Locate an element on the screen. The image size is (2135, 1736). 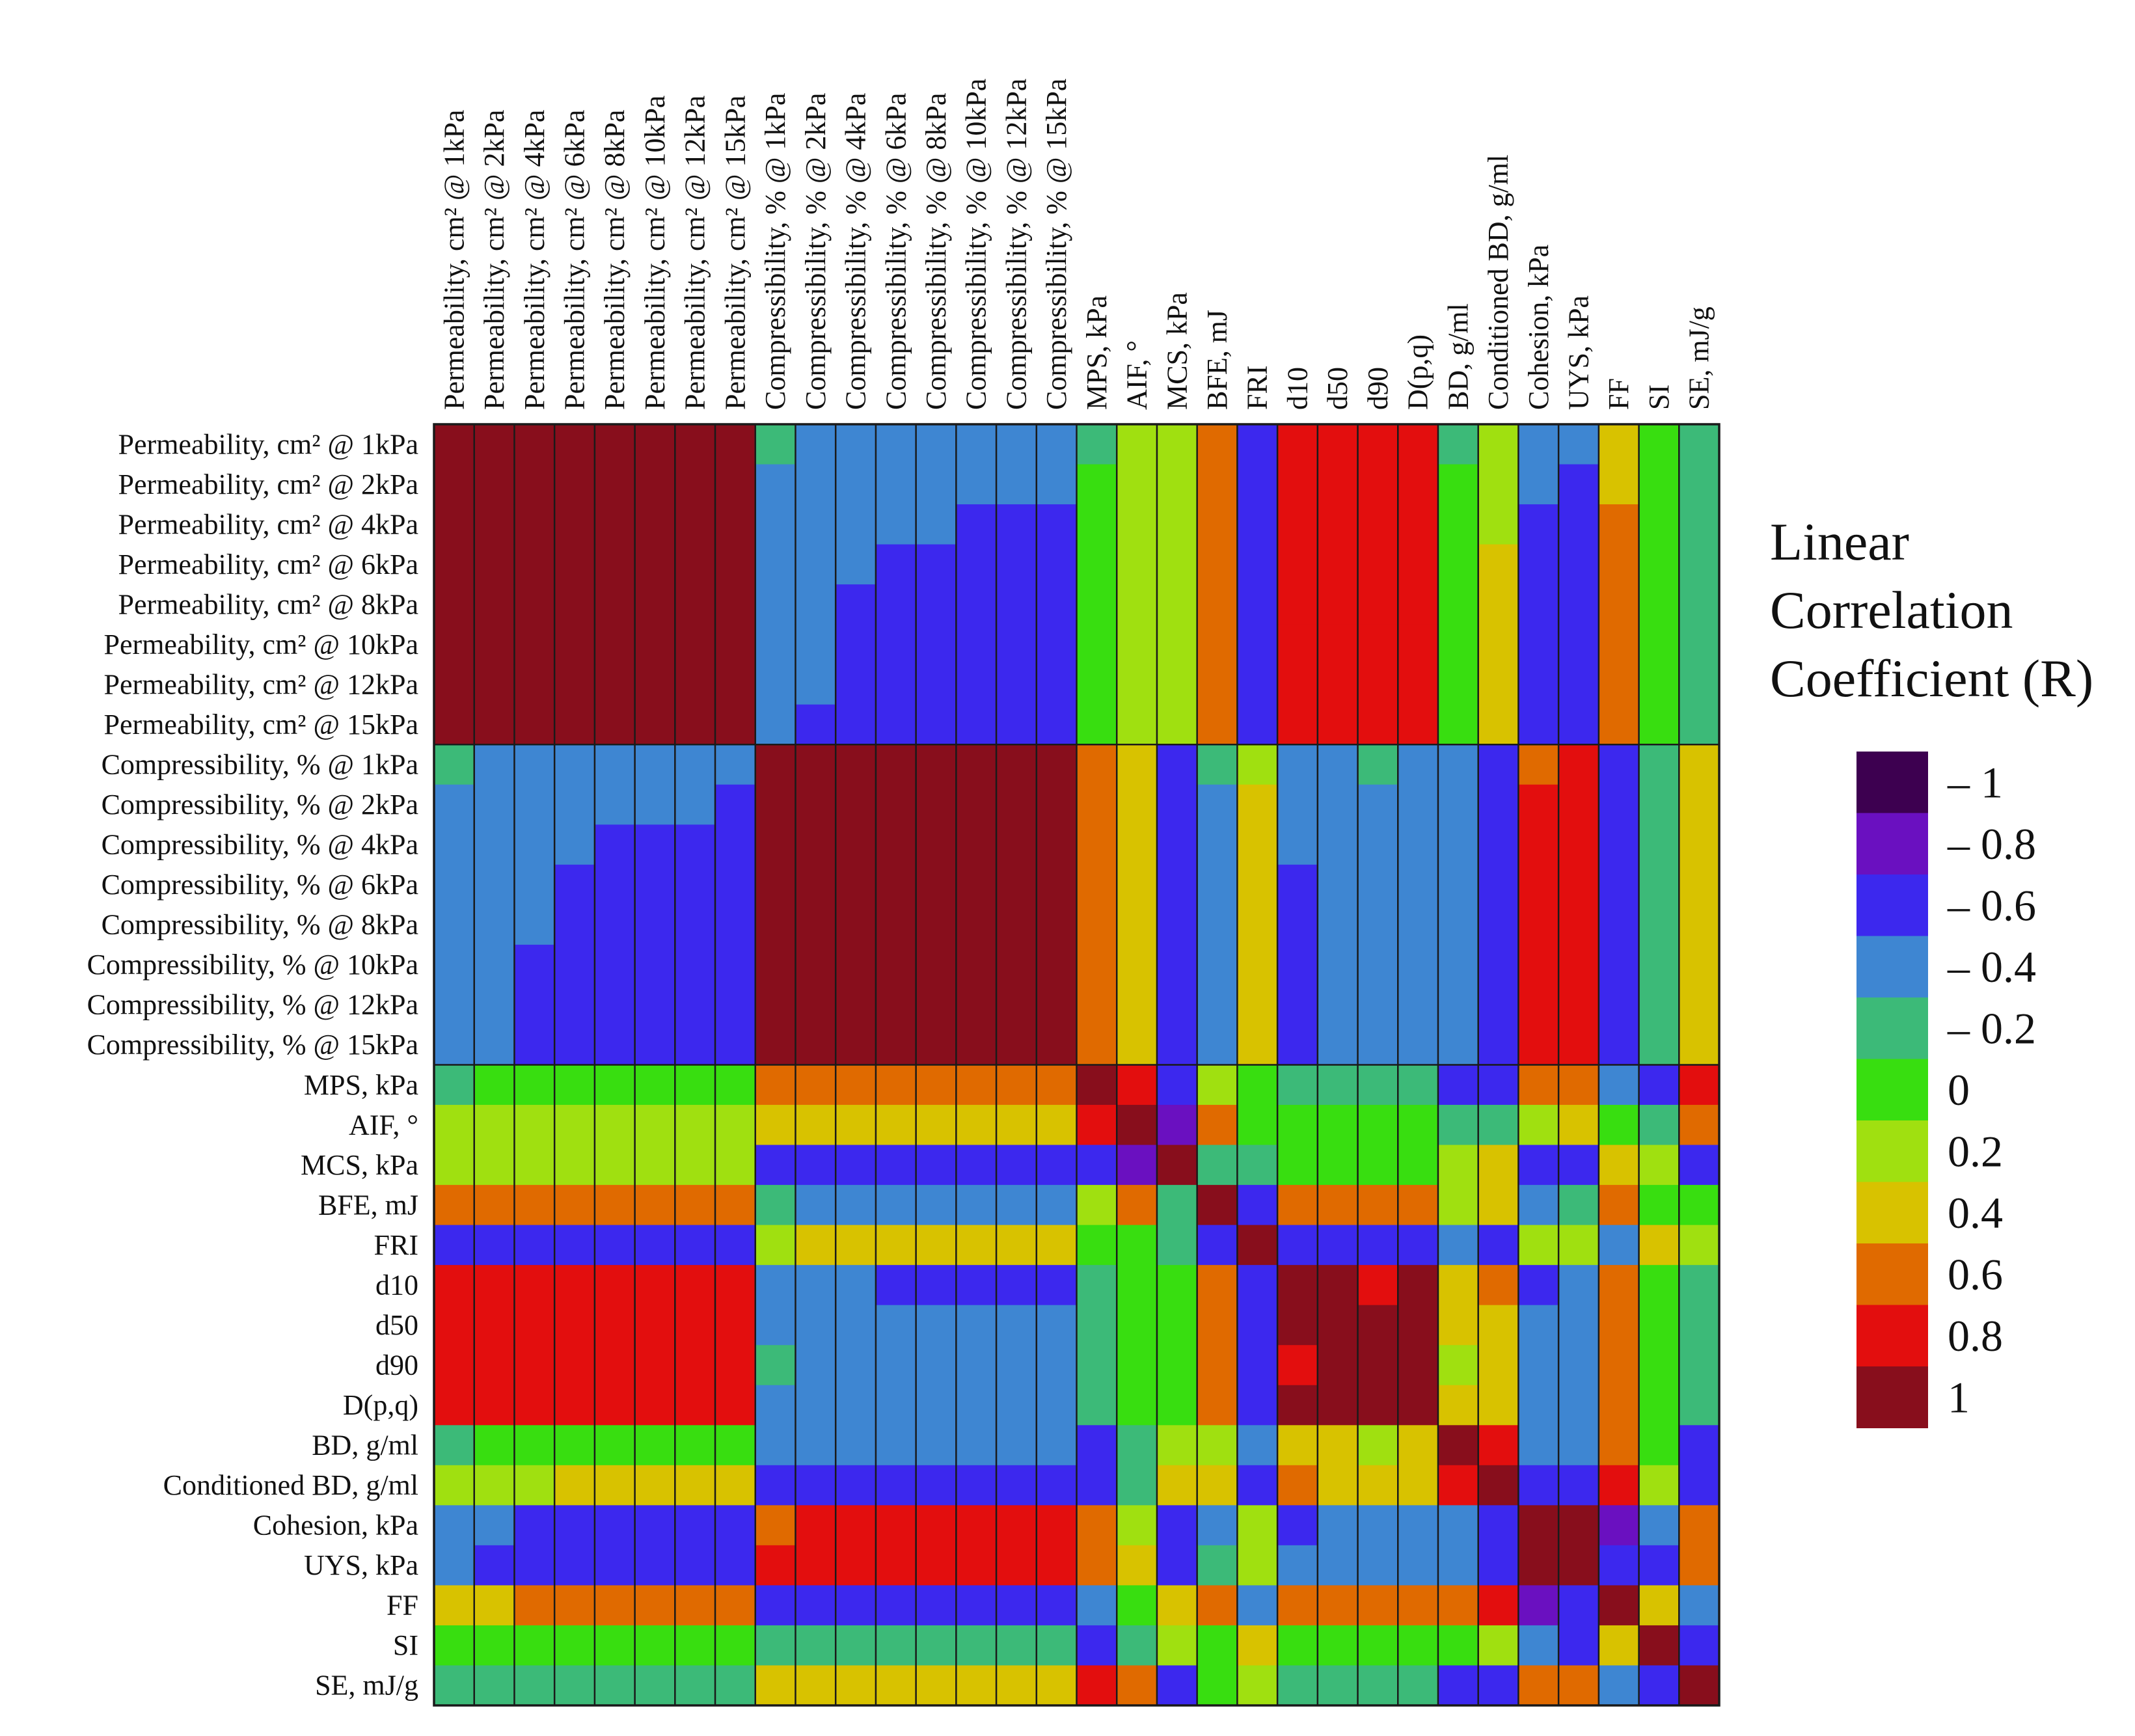
row-label: SE, mJ/g is located at coordinates (366, 1686).